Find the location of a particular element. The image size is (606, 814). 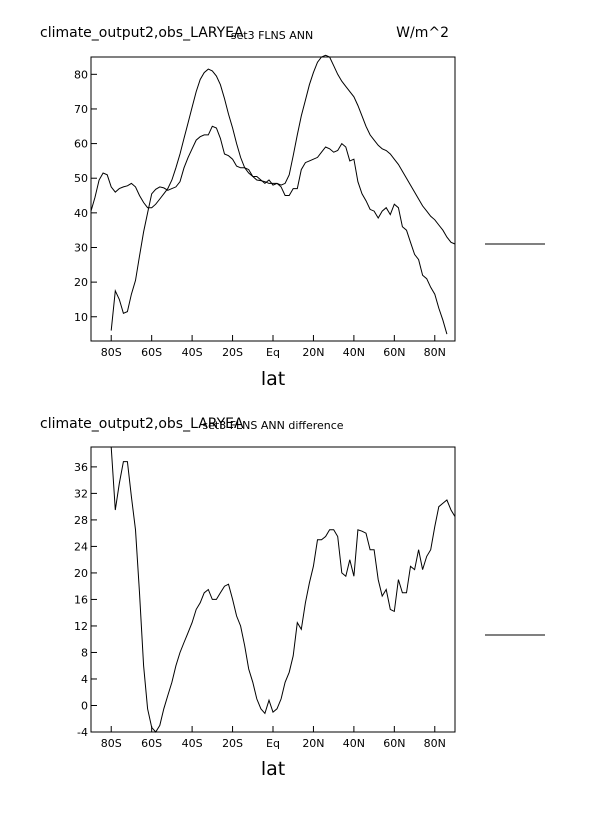

top-x-tick-label: 20N is located at coordinates (313, 352).